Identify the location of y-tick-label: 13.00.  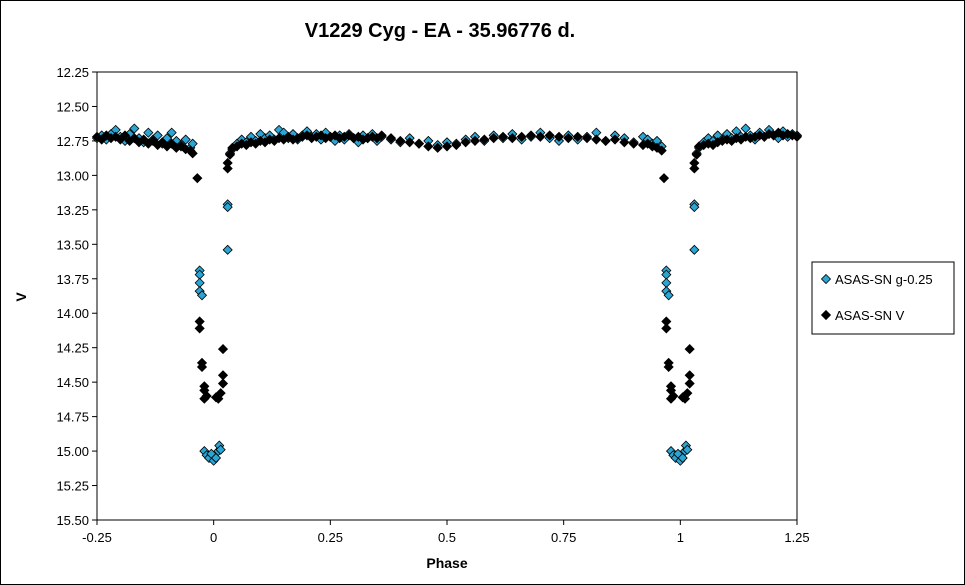
(72, 175).